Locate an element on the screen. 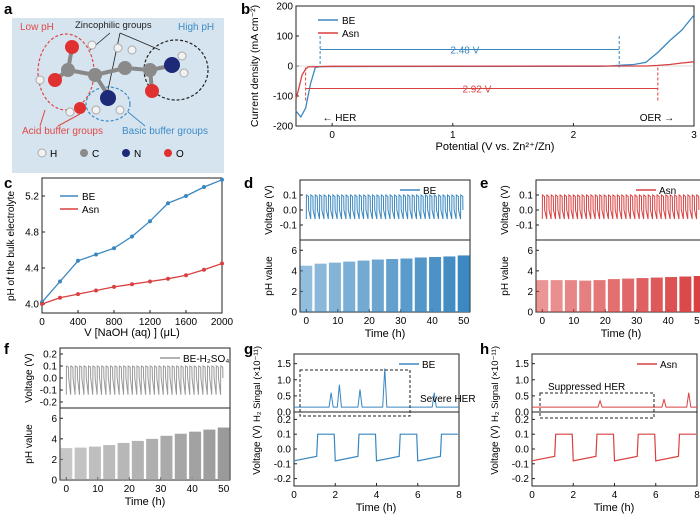 This screenshot has height=517, width=700. y-axis-label: H₂ Singal (×10⁻¹¹) is located at coordinates (257, 384).